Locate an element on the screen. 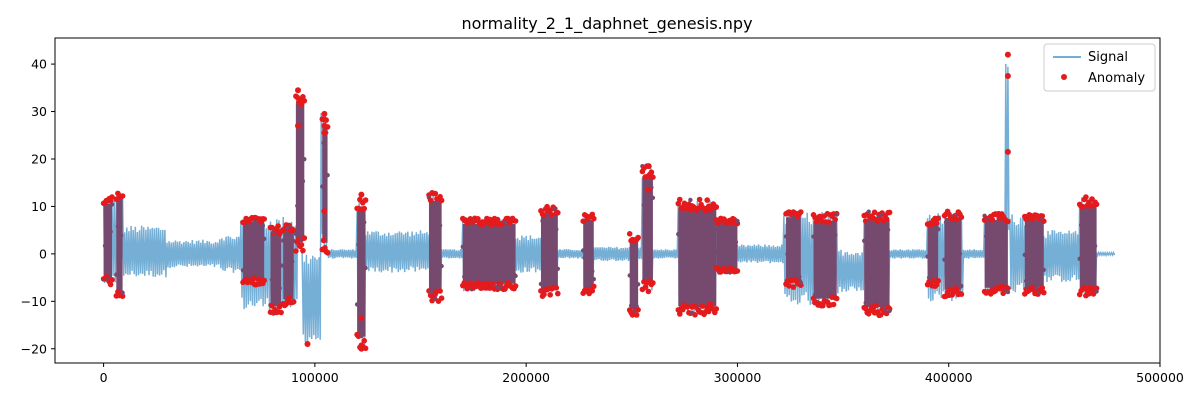 Image resolution: width=1200 pixels, height=400 pixels. x-tick-label: 0 is located at coordinates (104, 377).